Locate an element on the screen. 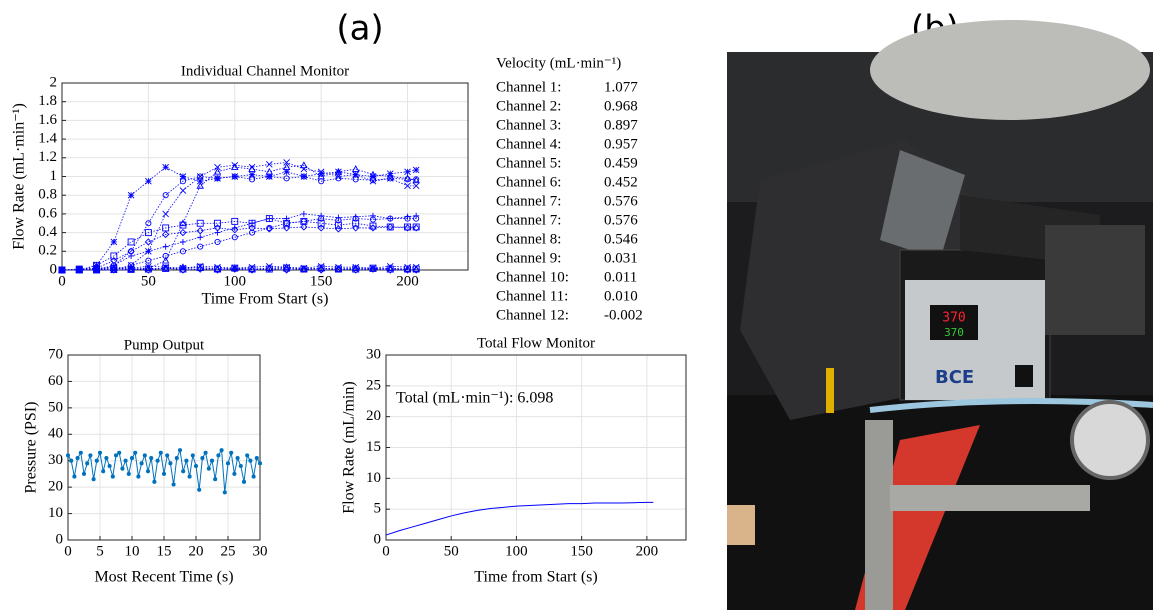 This screenshot has height=610, width=1153. x-tick-label: 25 is located at coordinates (228, 551).